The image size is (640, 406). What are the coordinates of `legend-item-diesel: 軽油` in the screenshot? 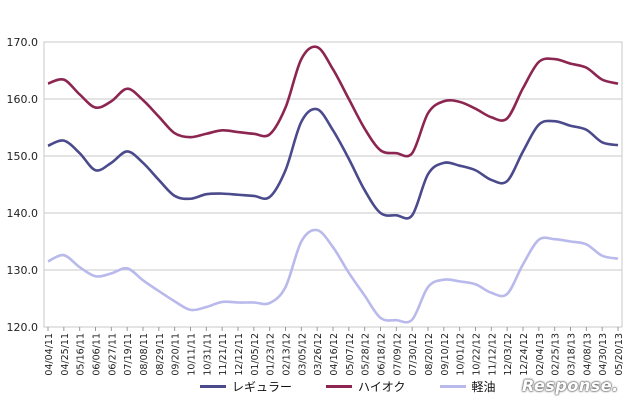 It's located at (467, 386).